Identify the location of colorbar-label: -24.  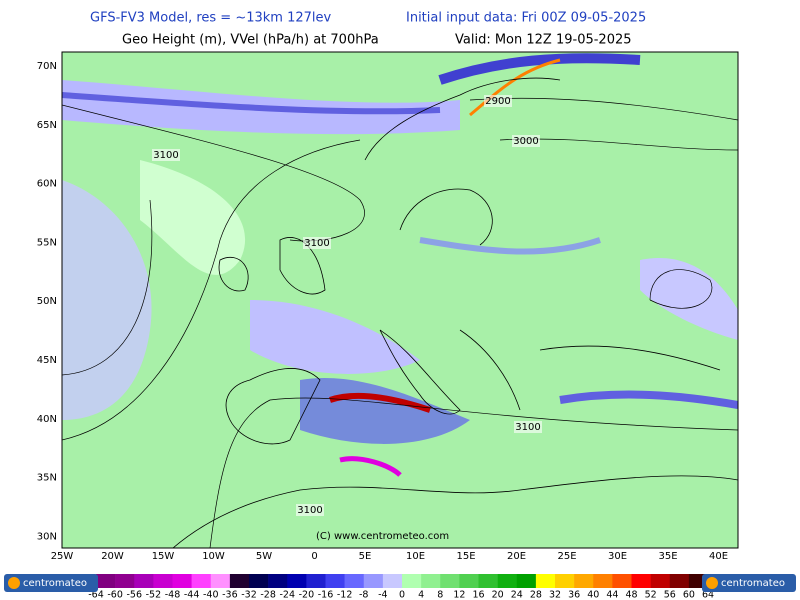
(287, 595).